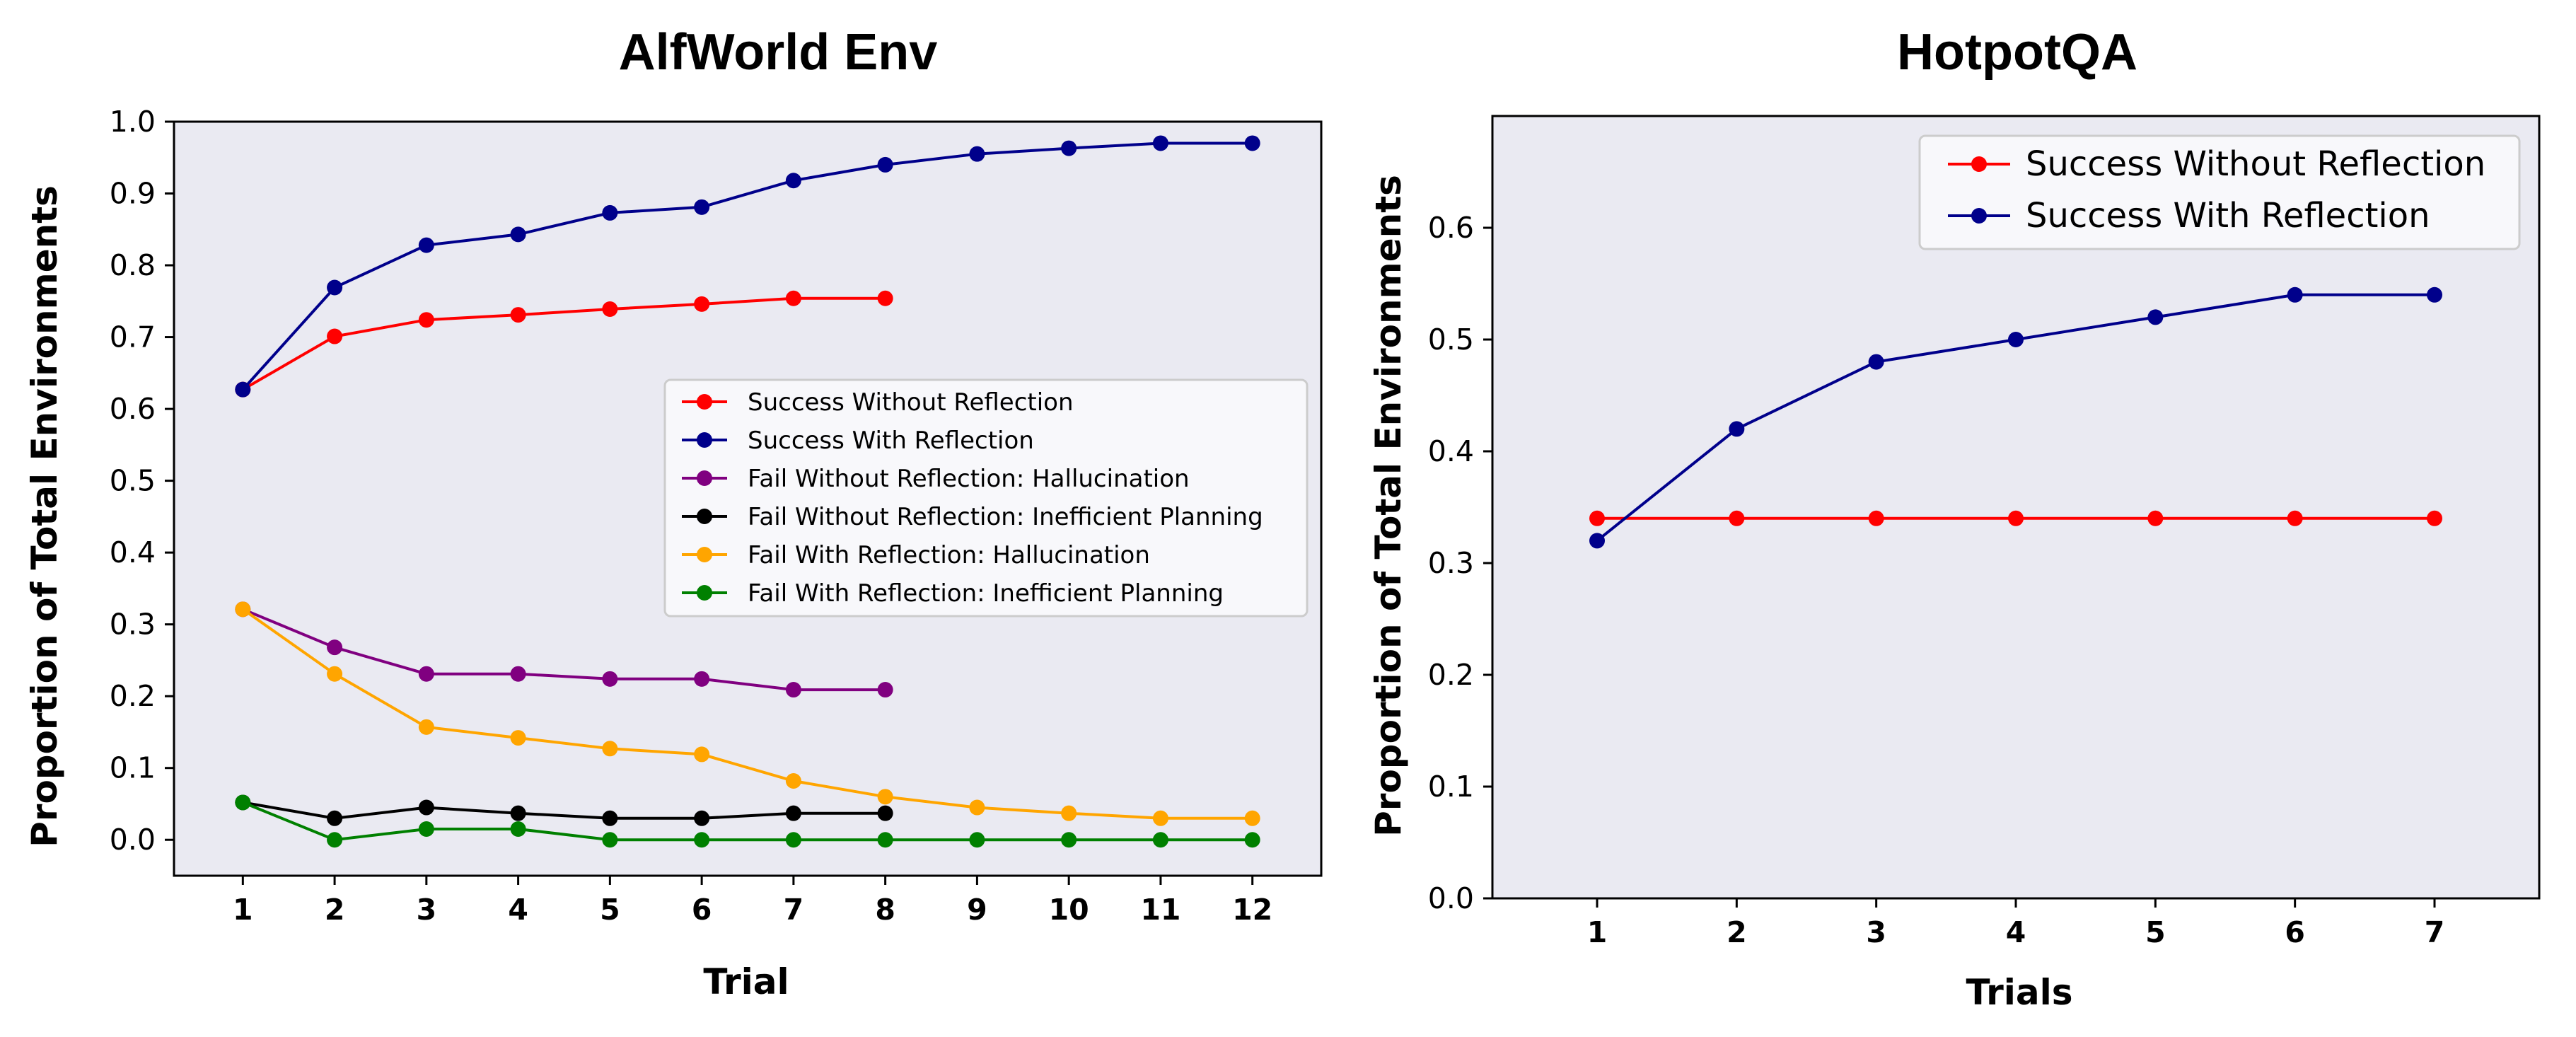  Describe the element at coordinates (1252, 910) in the screenshot. I see `x-tick-label: 12` at that location.